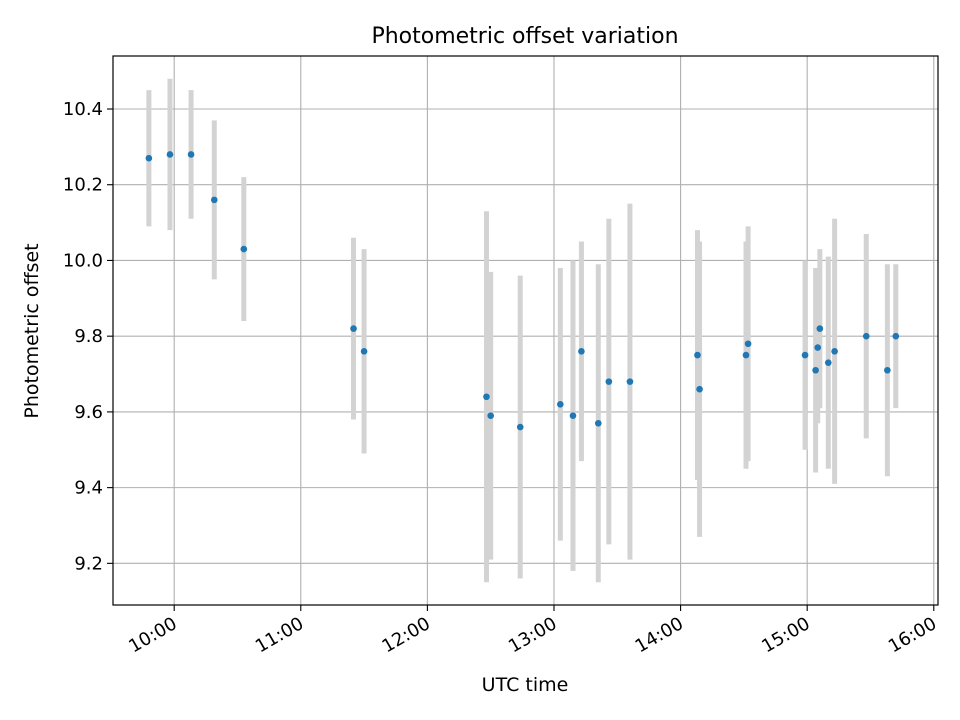 Image resolution: width=960 pixels, height=720 pixels. What do you see at coordinates (88, 563) in the screenshot?
I see `y-tick-label: 9.2` at bounding box center [88, 563].